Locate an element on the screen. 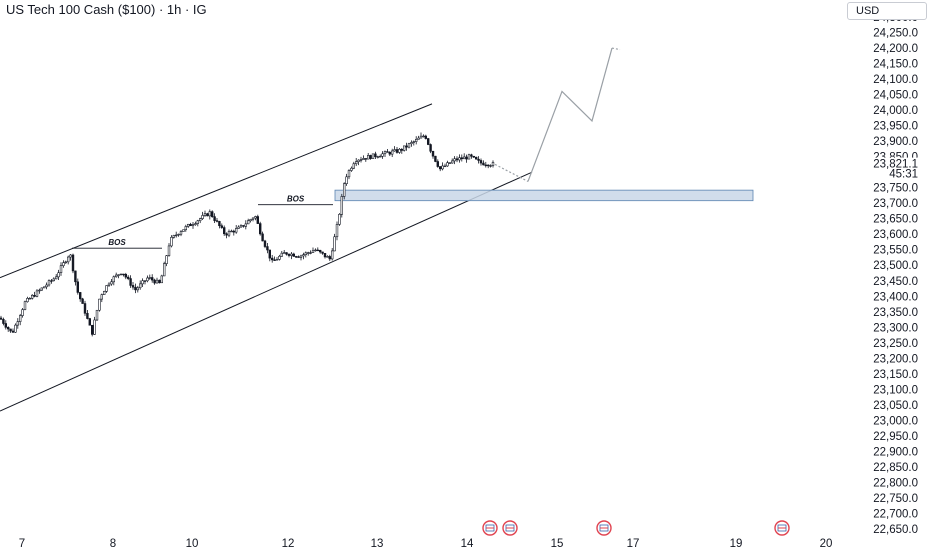  y-tick-label: 24,150.0 is located at coordinates (895, 65).